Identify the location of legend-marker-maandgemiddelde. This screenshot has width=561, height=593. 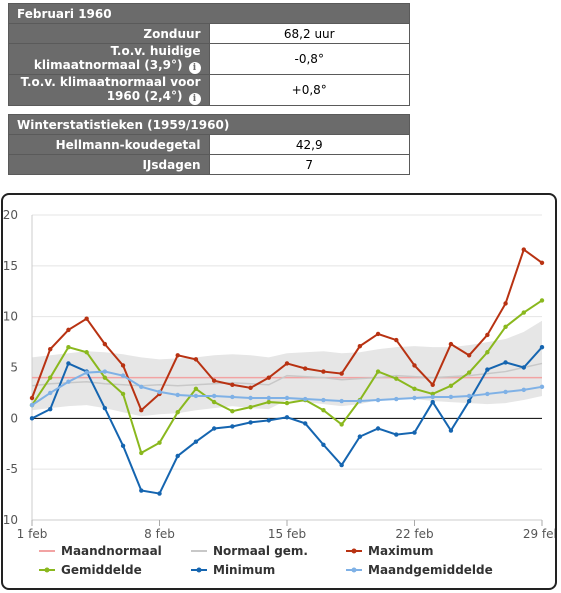
(354, 570).